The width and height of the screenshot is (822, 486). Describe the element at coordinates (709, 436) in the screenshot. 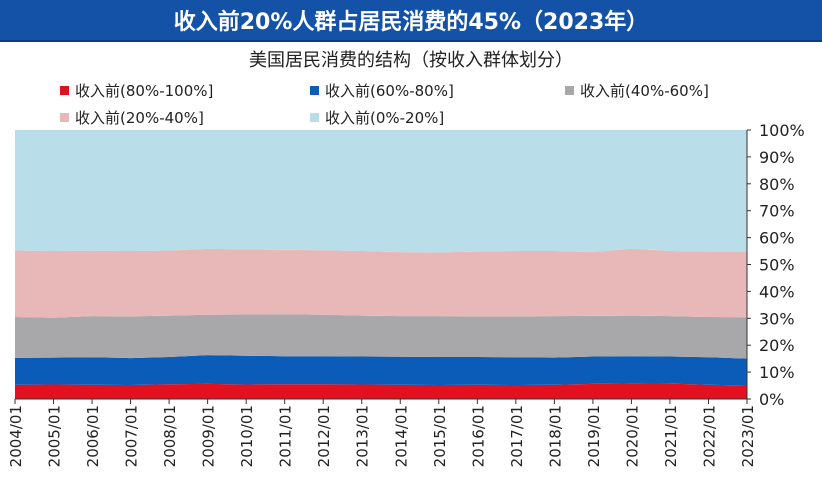

I see `x-tick-label: 2022/01` at that location.